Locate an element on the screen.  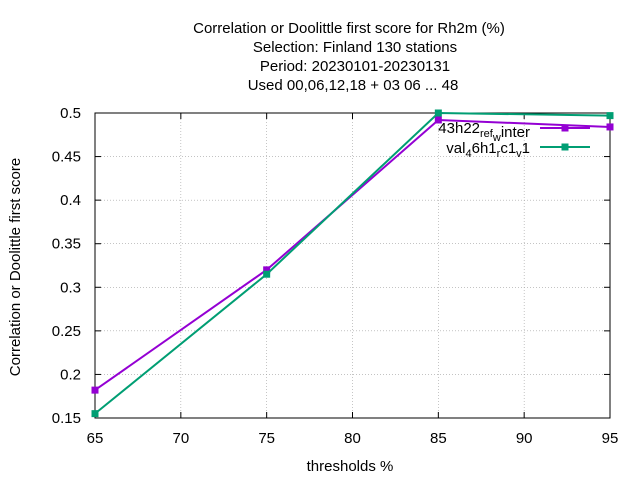
x-tick-label: 85 is located at coordinates (438, 438).